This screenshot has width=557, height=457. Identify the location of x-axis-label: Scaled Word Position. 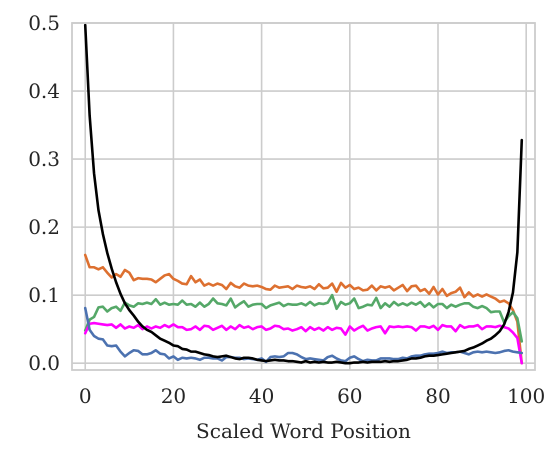
(303, 431).